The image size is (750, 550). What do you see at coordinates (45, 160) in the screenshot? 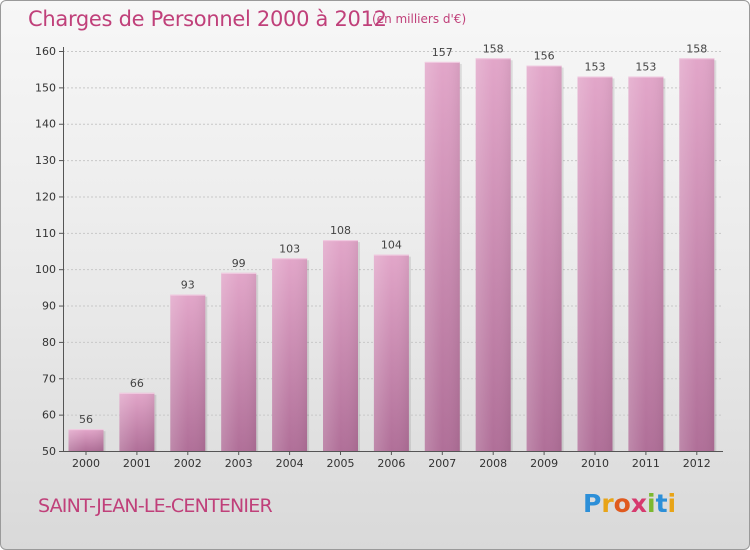
I see `y-tick-label: 130` at bounding box center [45, 160].